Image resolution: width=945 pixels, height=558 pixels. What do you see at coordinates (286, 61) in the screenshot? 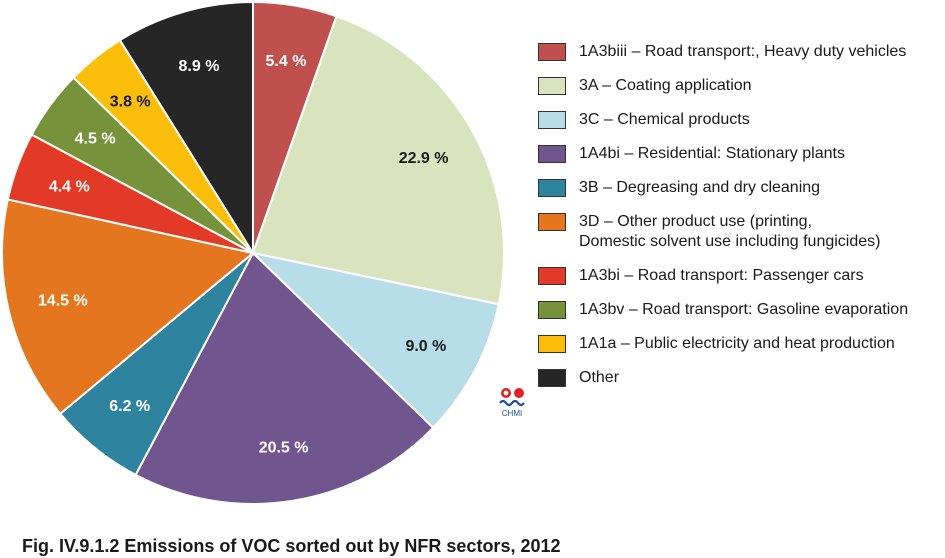
I see `slice-value-label: 5.4 %` at bounding box center [286, 61].